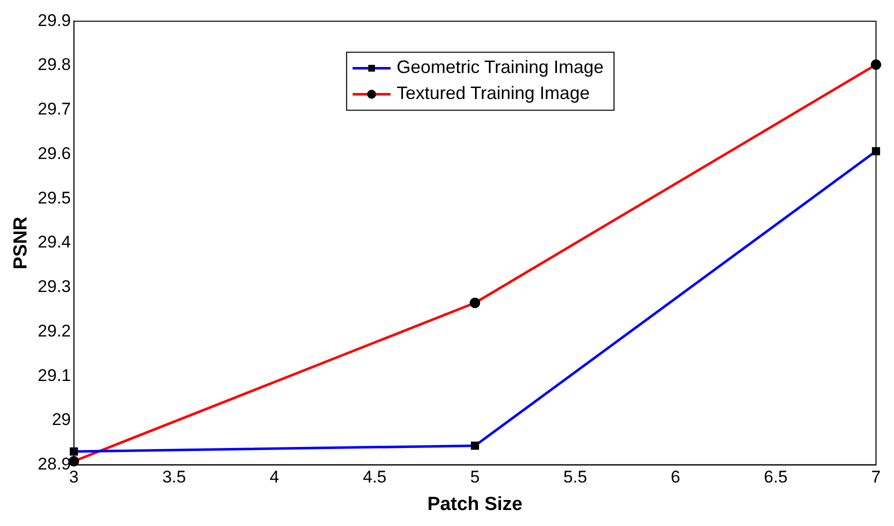 The height and width of the screenshot is (526, 894). I want to click on y-tick-label: 28.9, so click(54, 464).